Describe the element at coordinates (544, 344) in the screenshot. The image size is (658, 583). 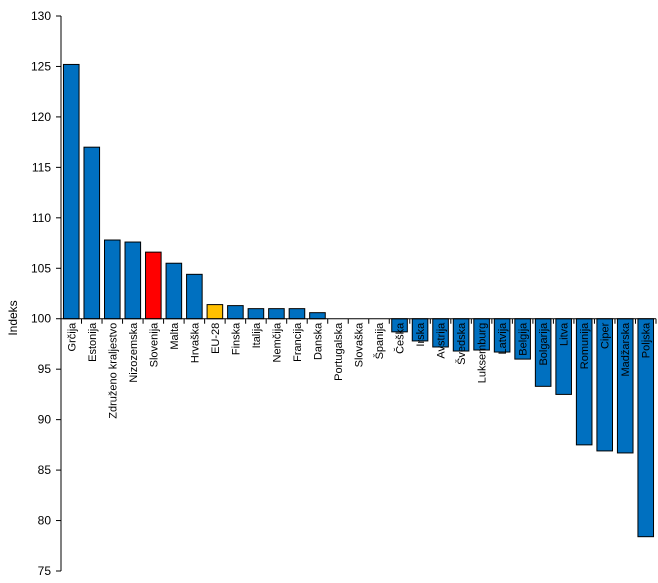
I see `category-label: Bolgarija` at that location.